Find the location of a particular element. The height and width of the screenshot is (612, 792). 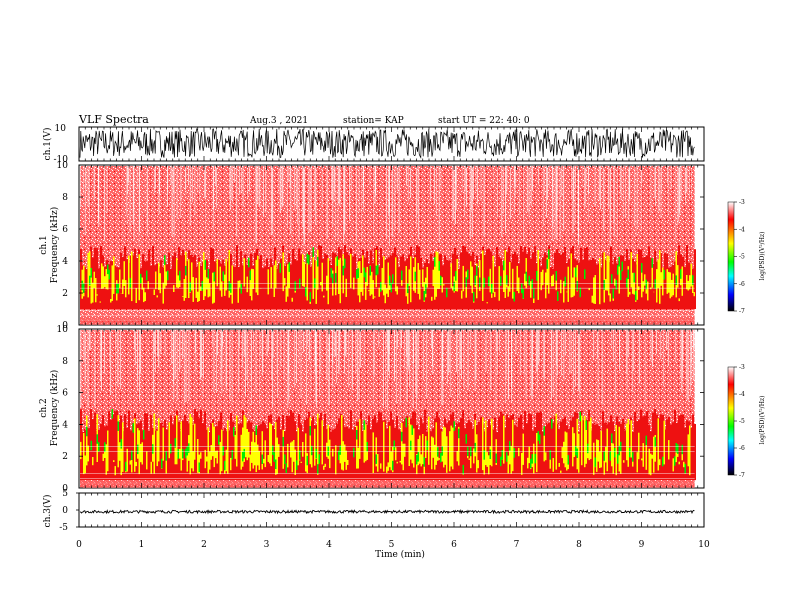

ch3-waveform-ytick: -5 is located at coordinates (63, 528).